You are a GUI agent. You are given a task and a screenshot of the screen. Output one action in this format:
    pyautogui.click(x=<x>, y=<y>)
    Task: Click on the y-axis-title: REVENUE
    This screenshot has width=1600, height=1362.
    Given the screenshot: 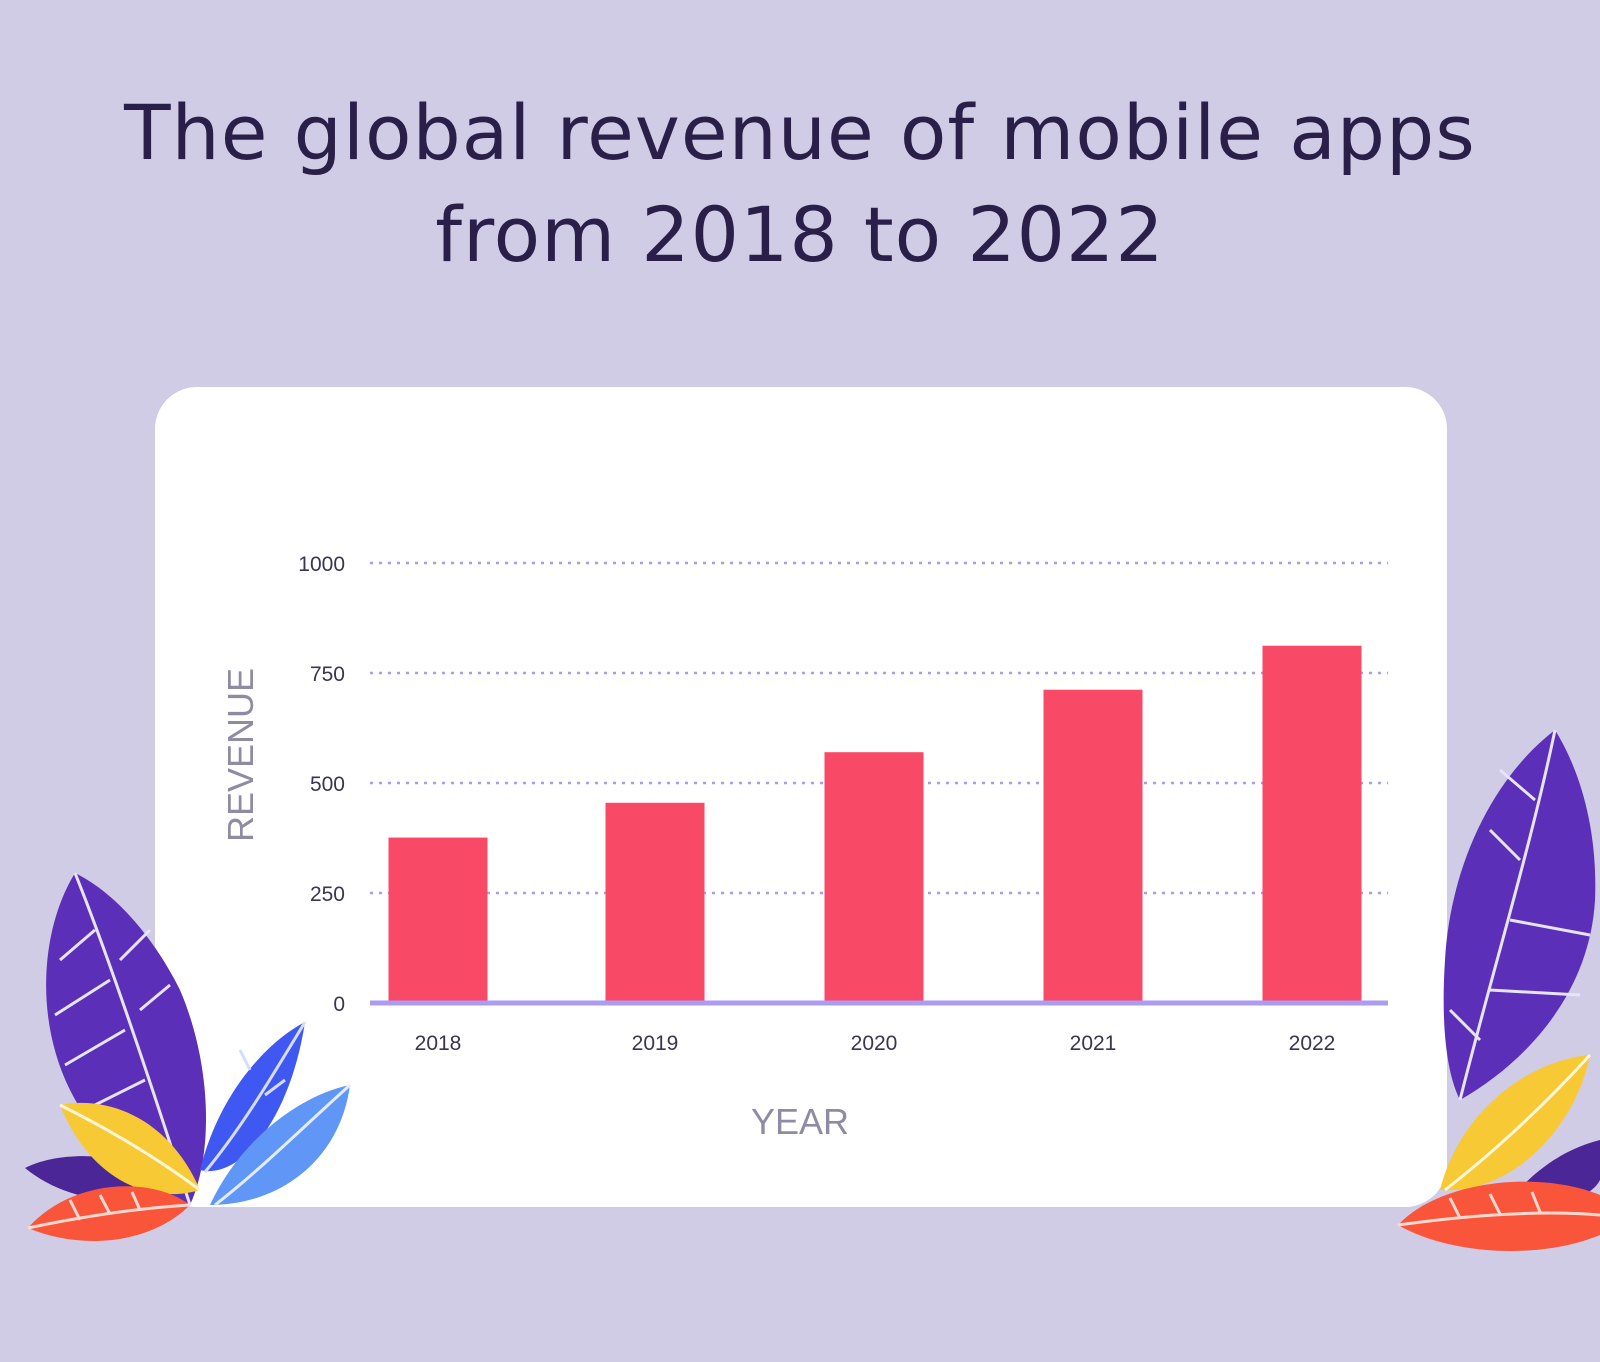 What is the action you would take?
    pyautogui.click(x=240, y=755)
    